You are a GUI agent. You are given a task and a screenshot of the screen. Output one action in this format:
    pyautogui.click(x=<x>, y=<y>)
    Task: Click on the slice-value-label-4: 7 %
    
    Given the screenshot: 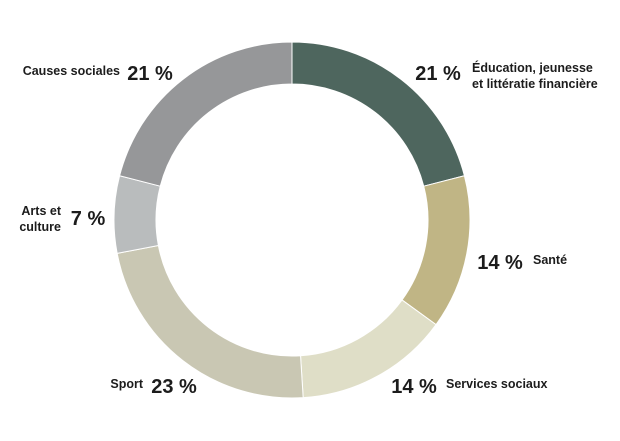 What is the action you would take?
    pyautogui.click(x=88, y=219)
    